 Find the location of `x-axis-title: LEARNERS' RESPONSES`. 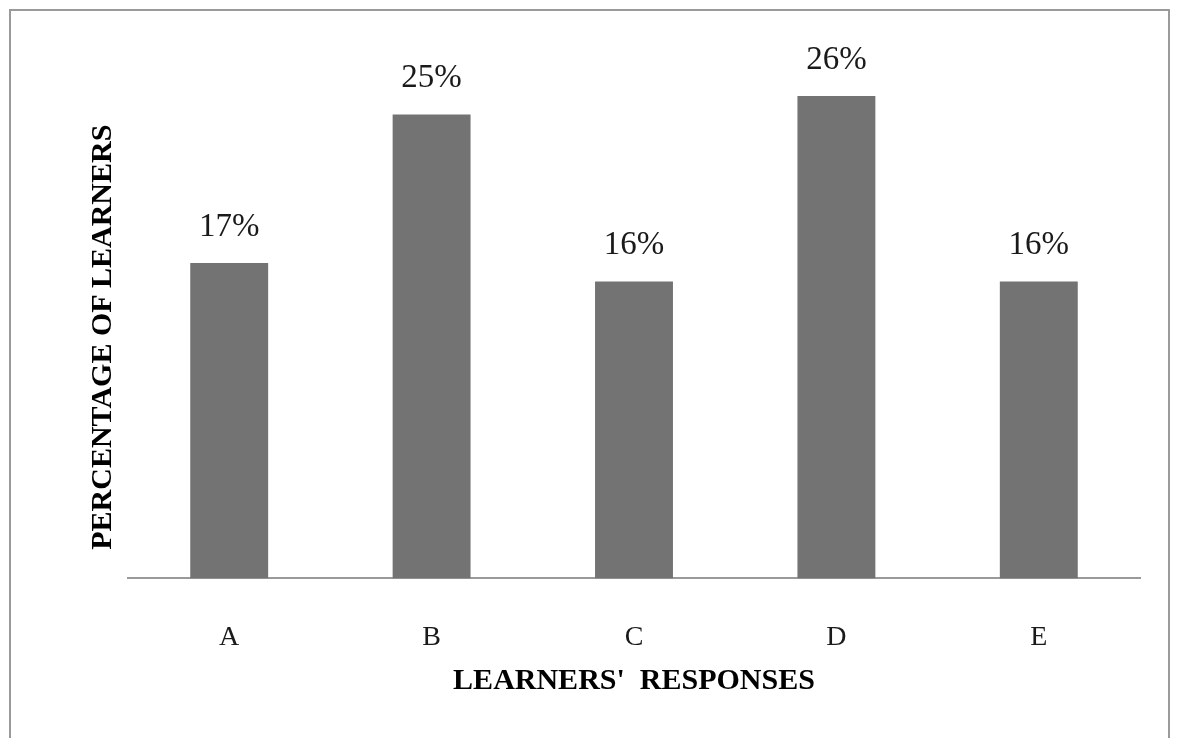

x-axis-title: LEARNERS' RESPONSES is located at coordinates (634, 678).